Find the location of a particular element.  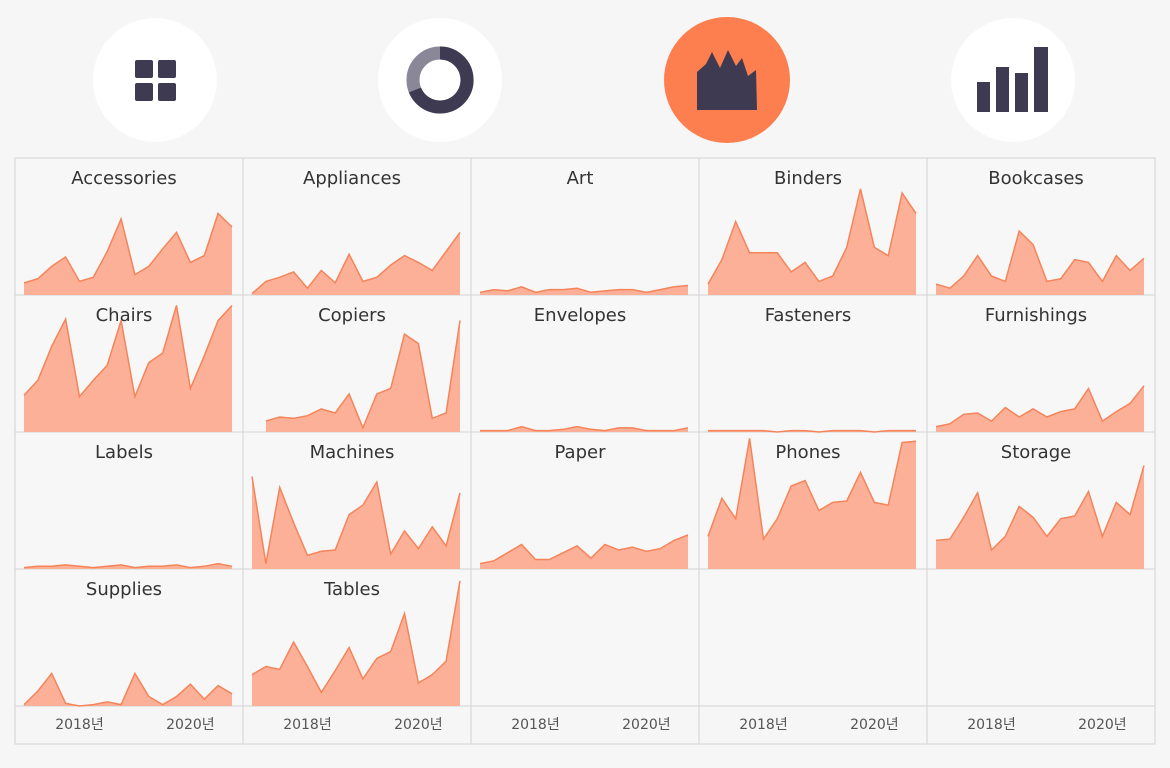

panel-title: Chairs is located at coordinates (124, 315).